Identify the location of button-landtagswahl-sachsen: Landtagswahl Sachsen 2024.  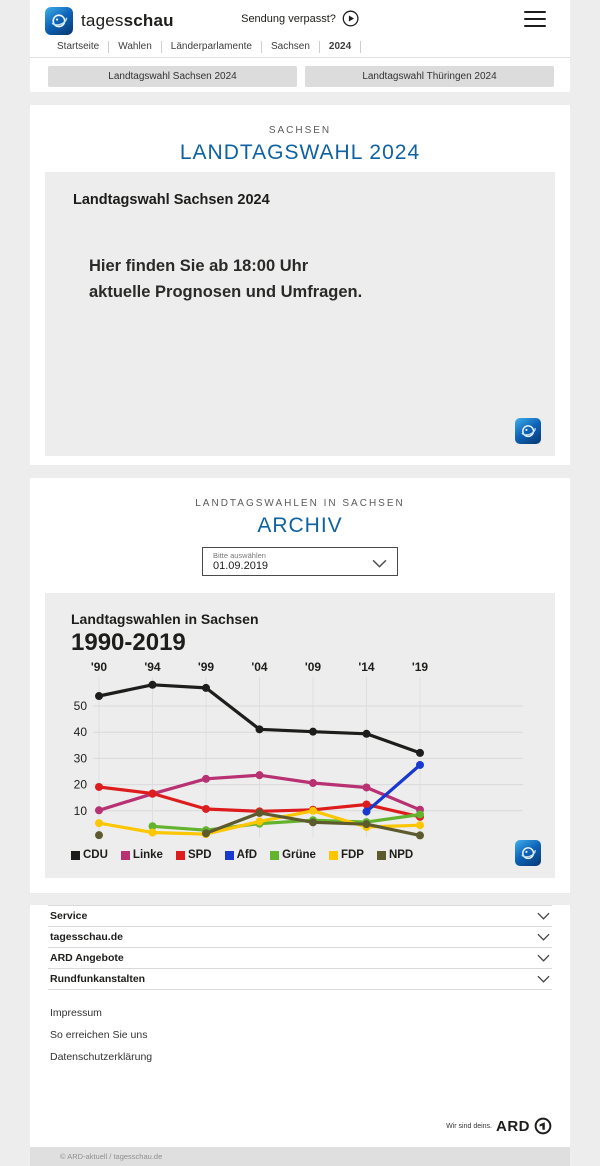
(172, 76).